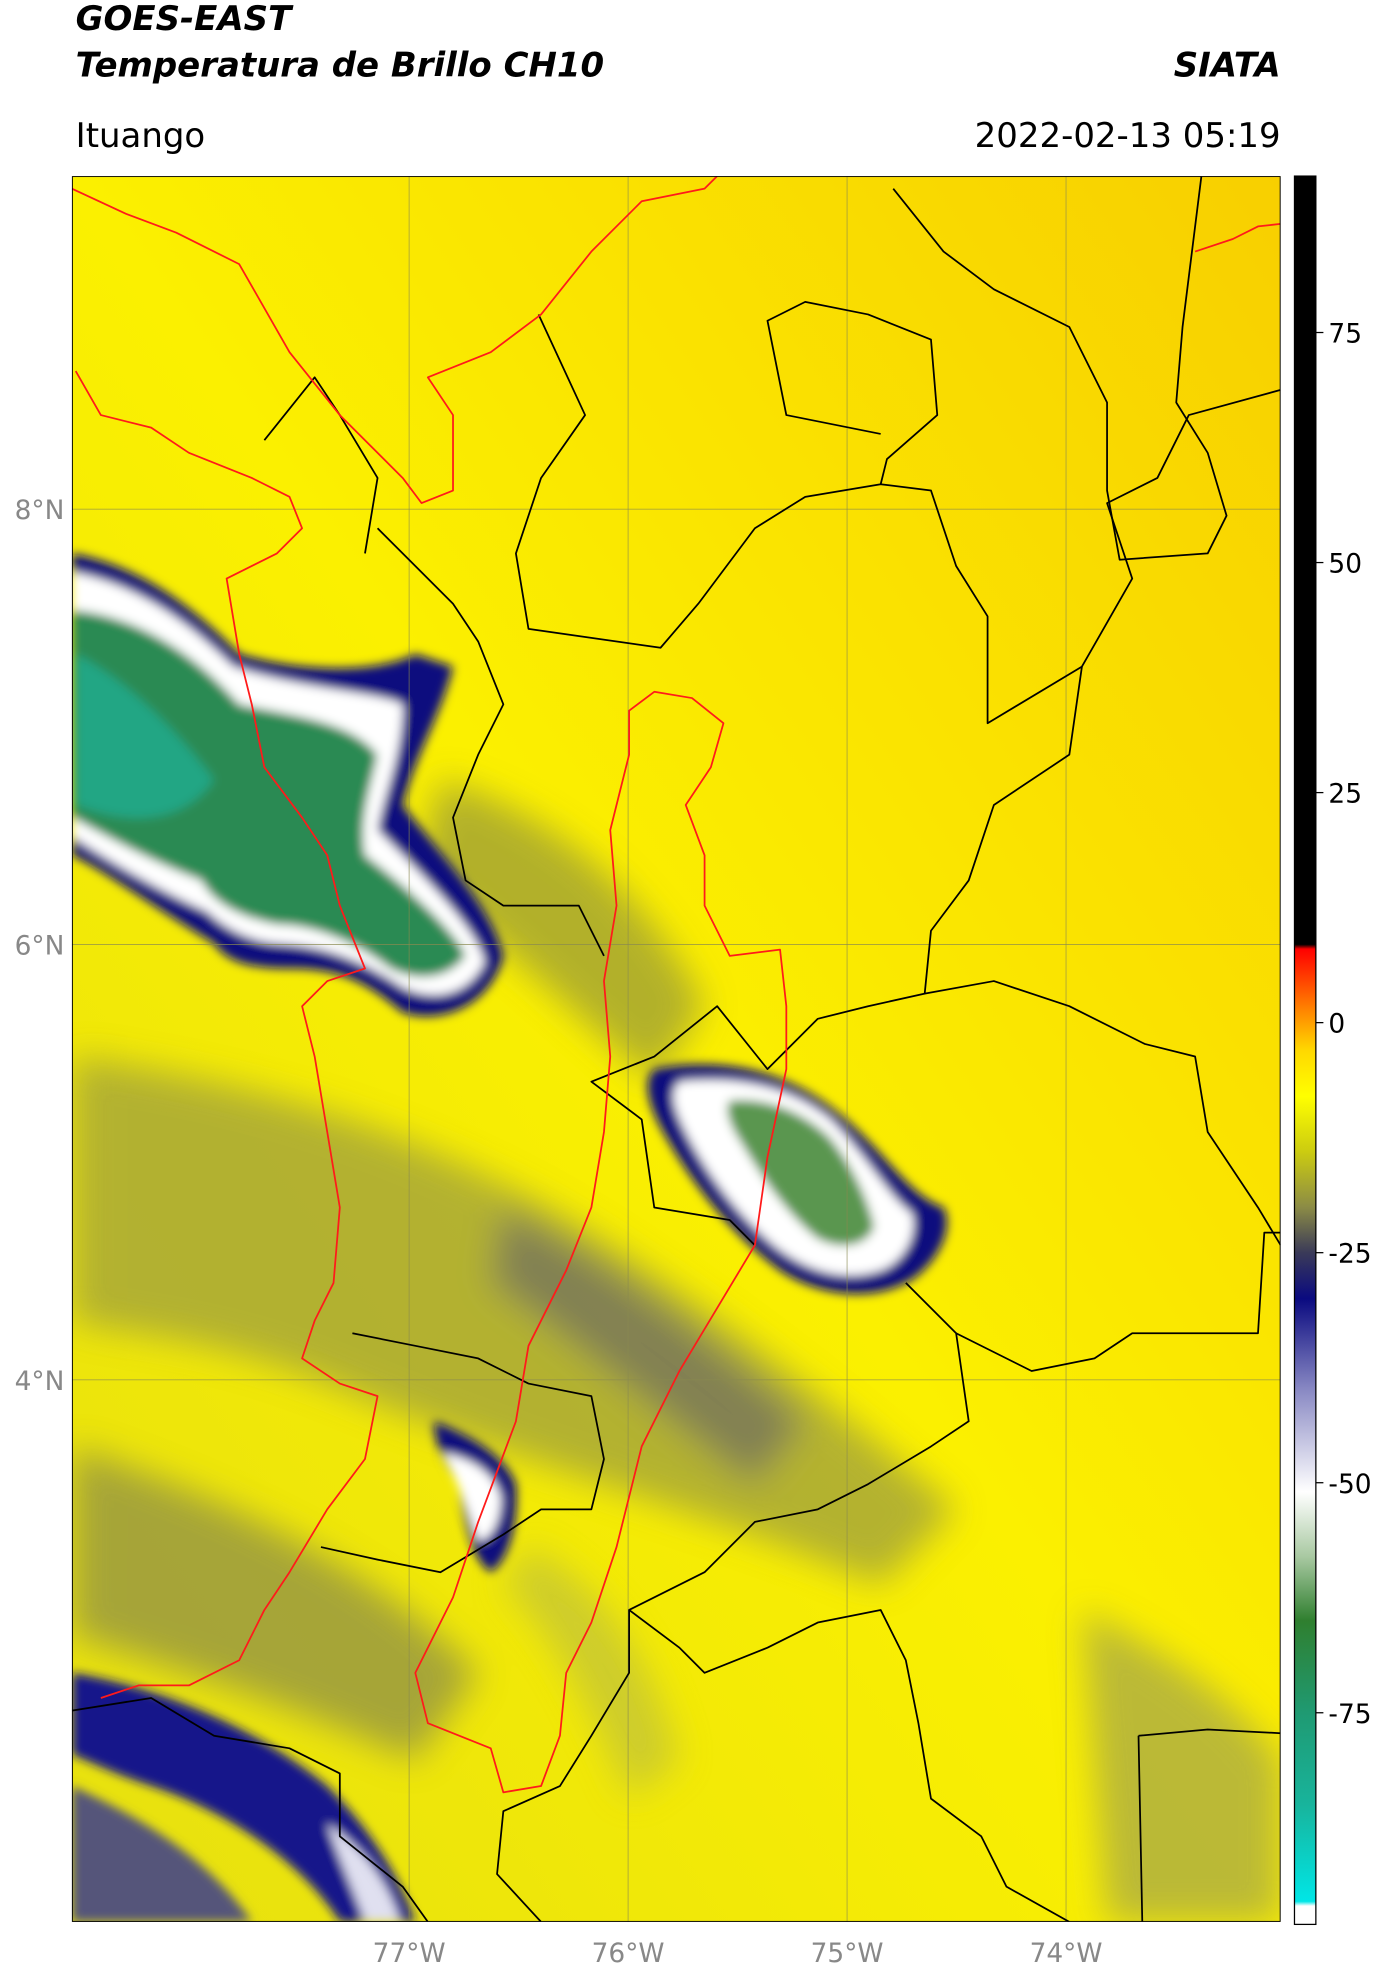 Image resolution: width=1384 pixels, height=1981 pixels. What do you see at coordinates (40, 1381) in the screenshot?
I see `lat-tick-label: 4°N` at bounding box center [40, 1381].